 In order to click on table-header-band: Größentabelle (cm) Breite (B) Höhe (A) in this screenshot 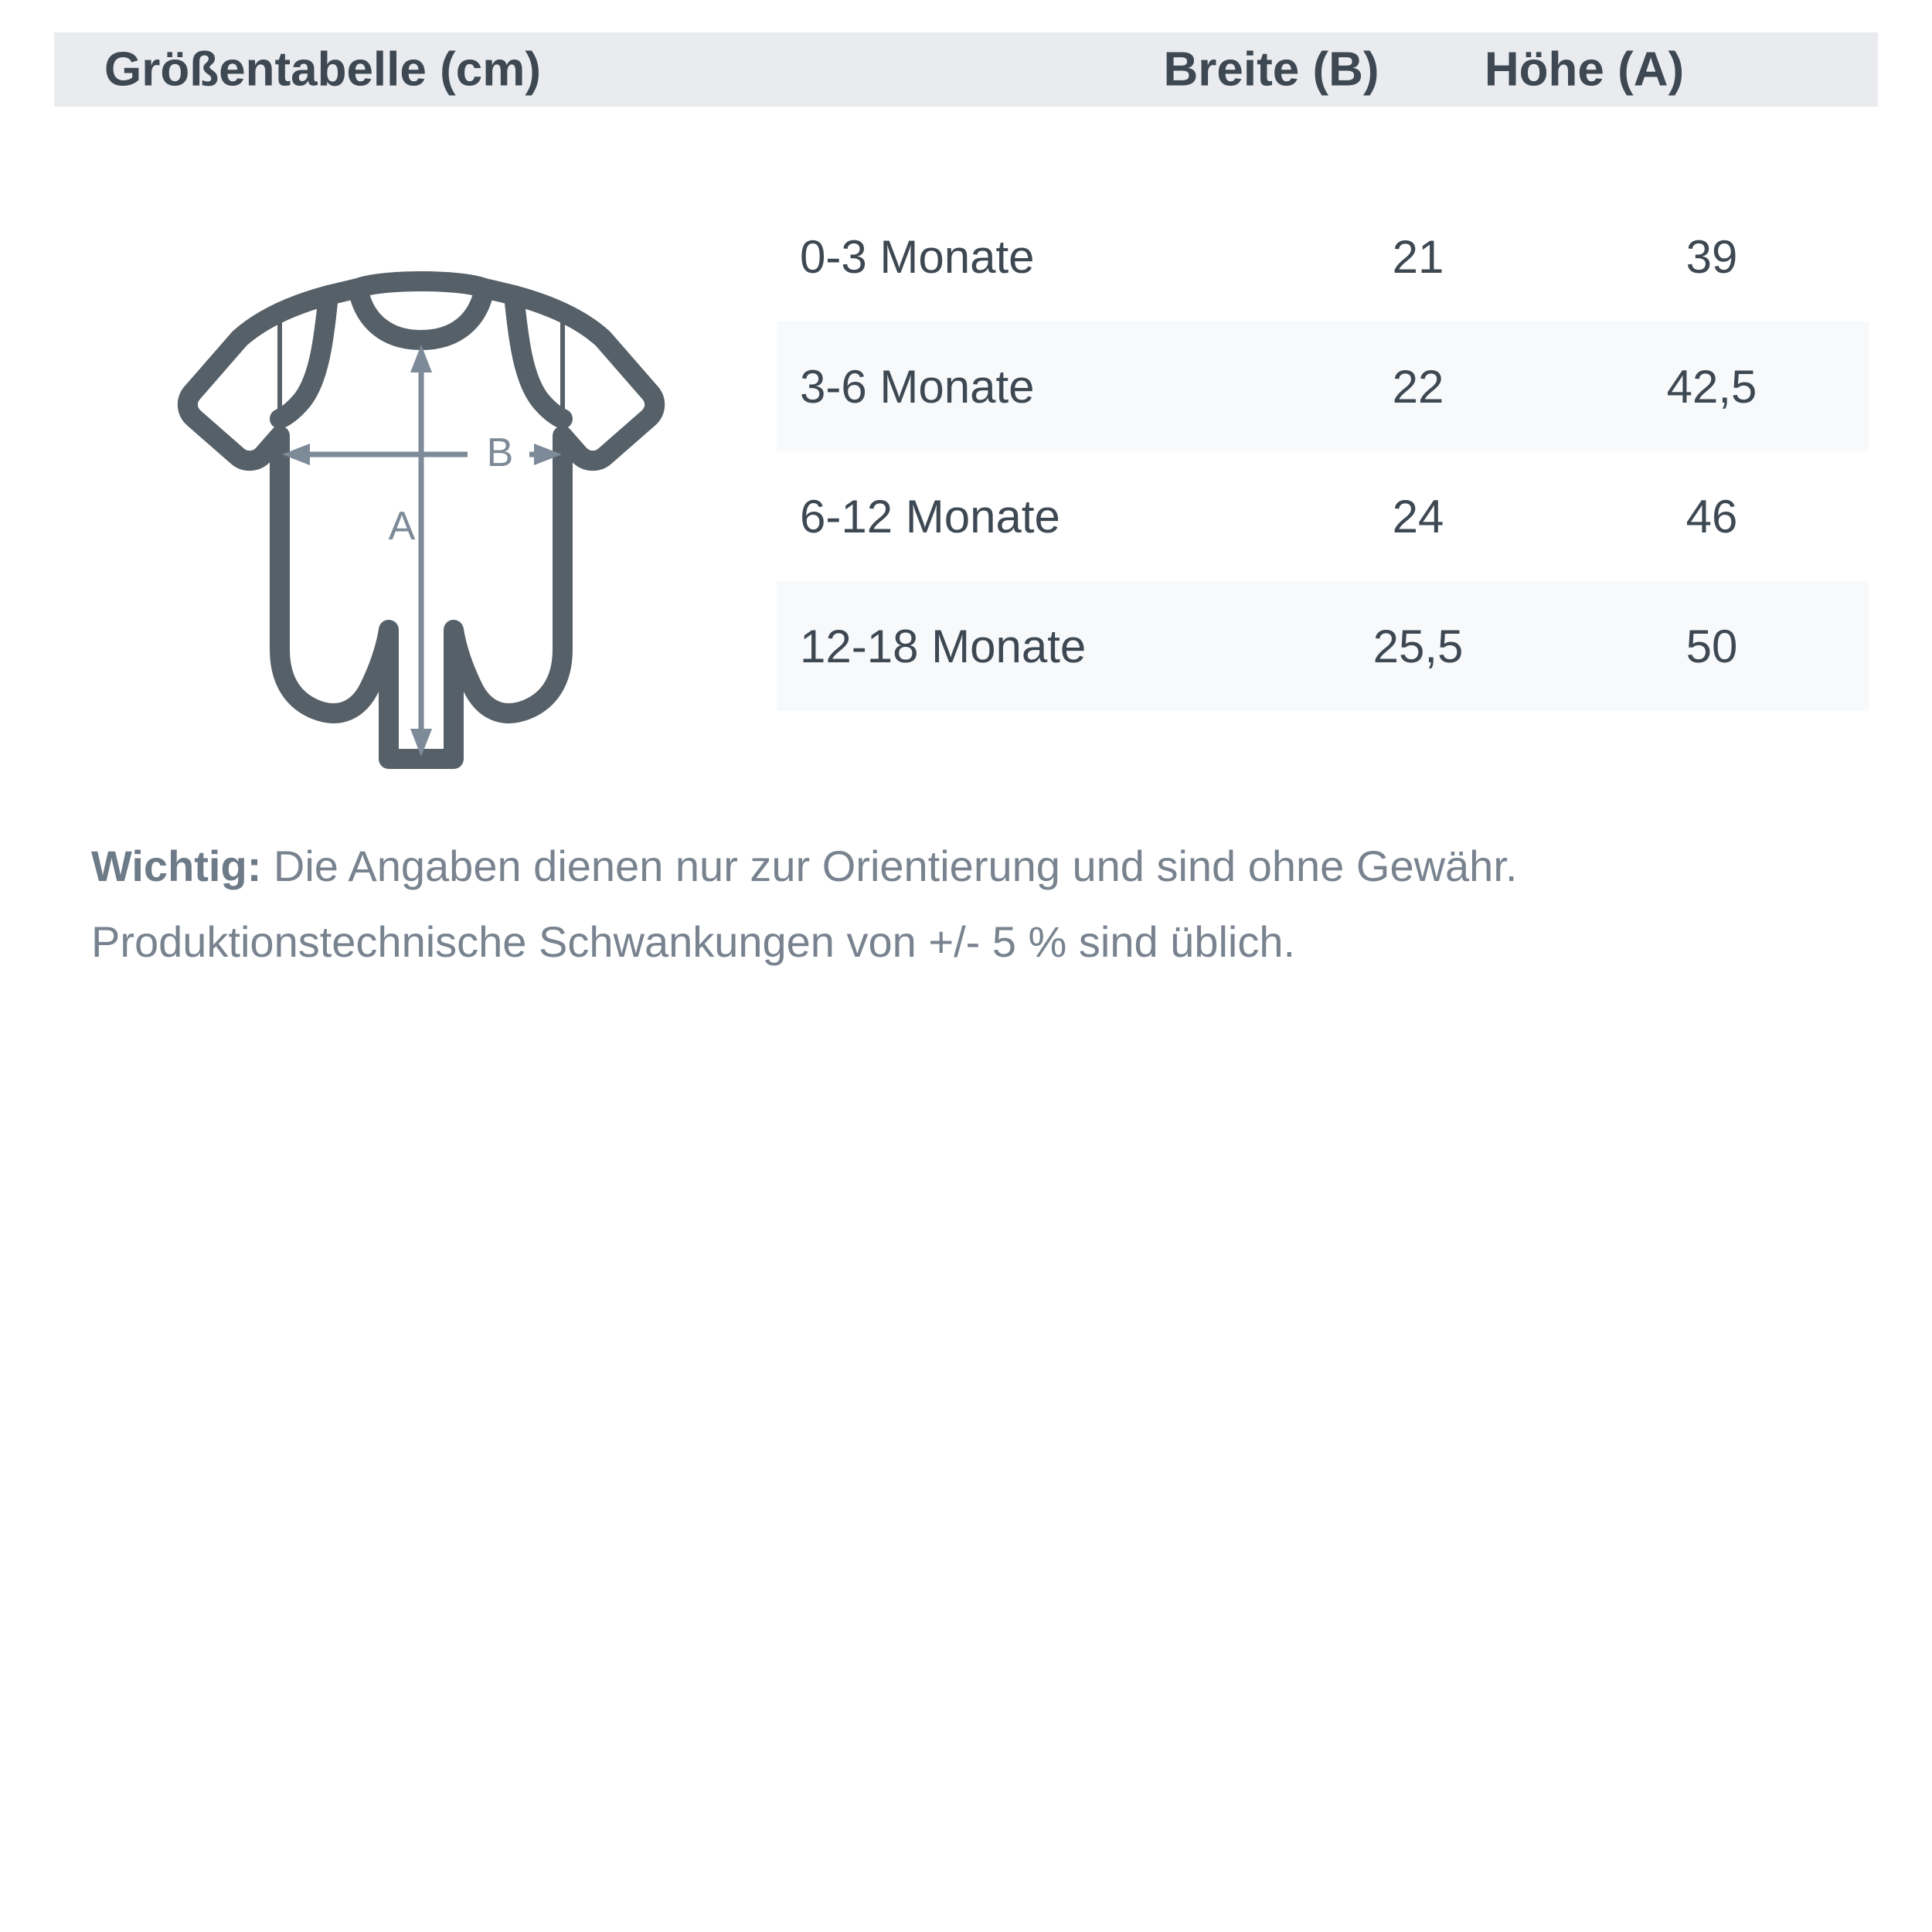, I will do `click(966, 70)`.